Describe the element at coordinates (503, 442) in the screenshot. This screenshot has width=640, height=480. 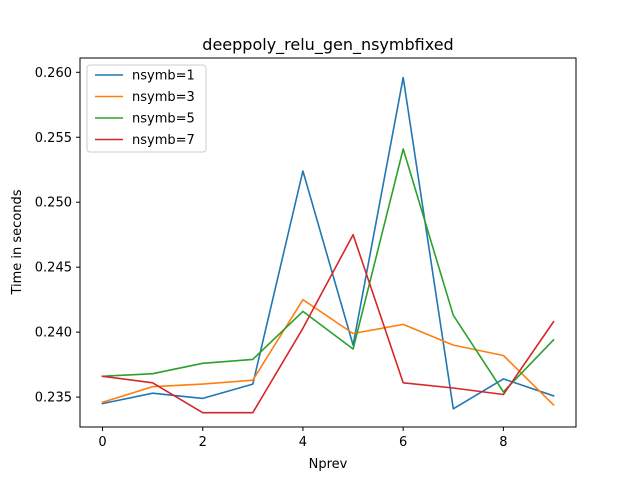
I see `x-tick-label: 8` at that location.